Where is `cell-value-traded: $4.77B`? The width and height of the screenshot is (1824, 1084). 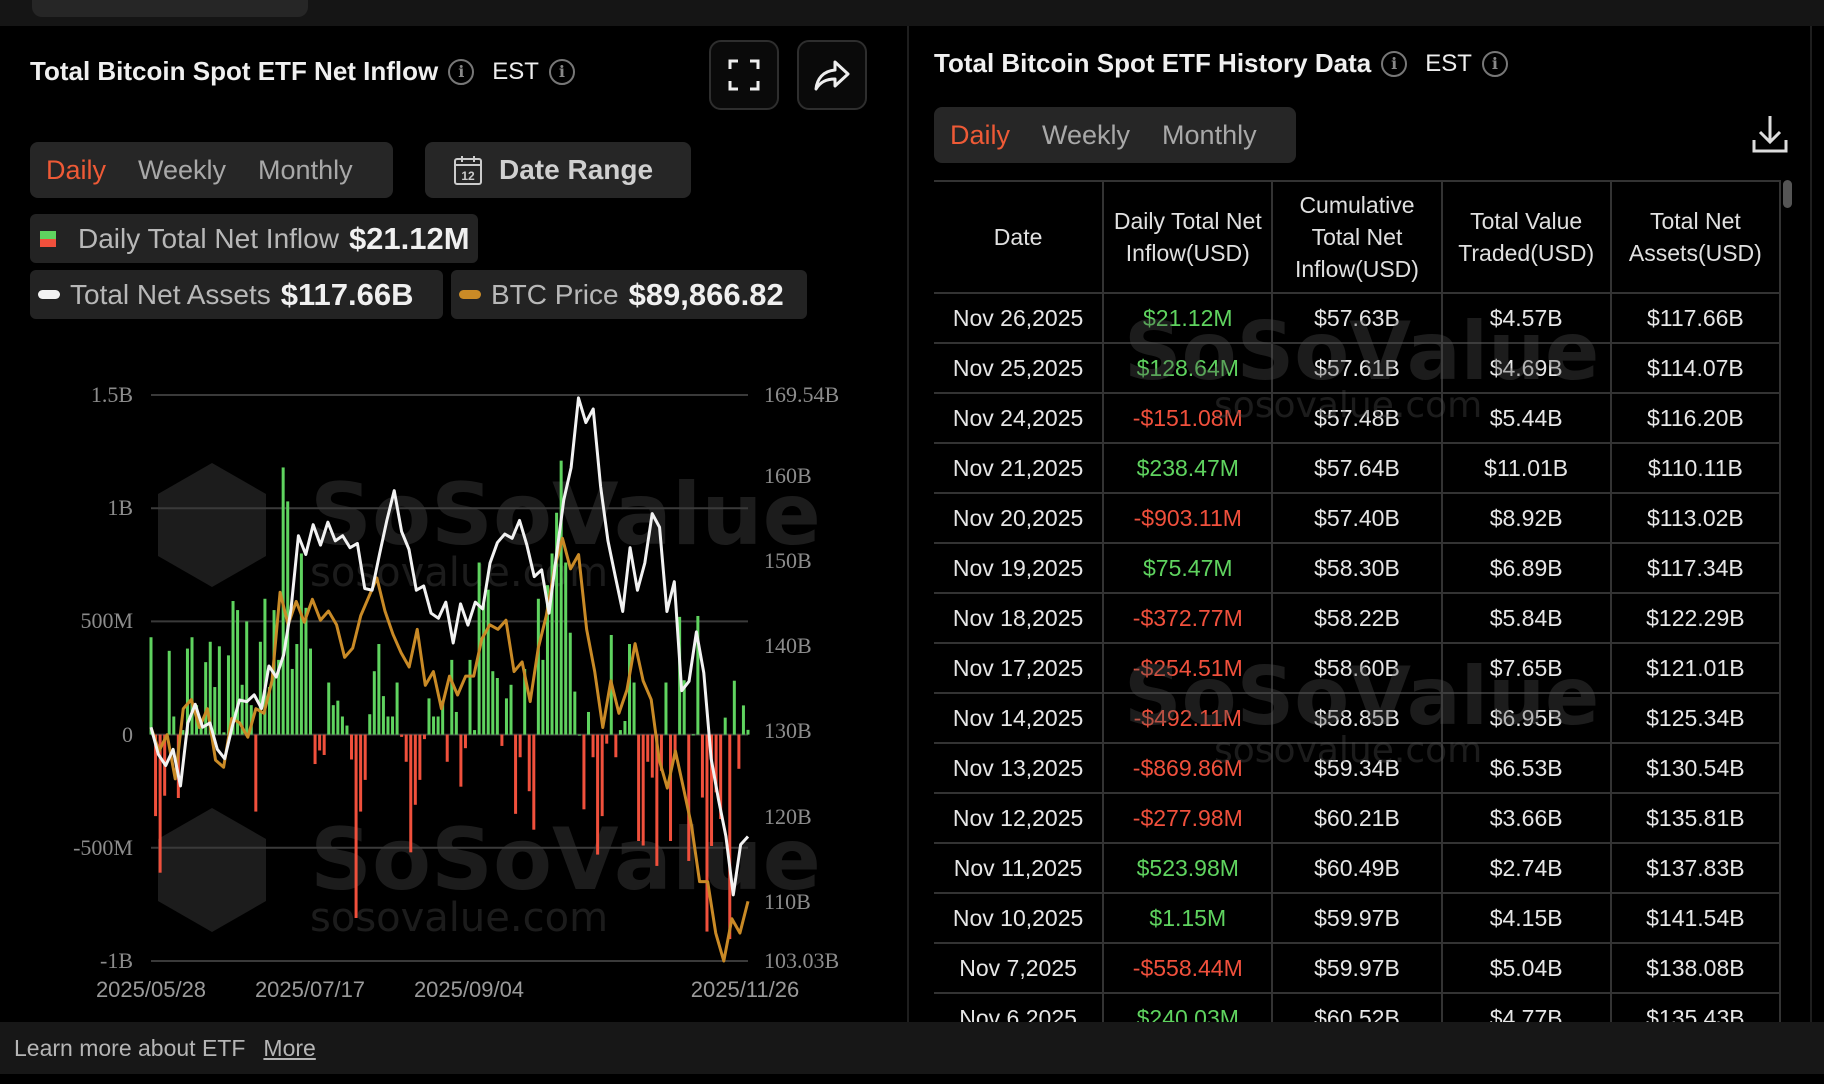
cell-value-traded: $4.77B is located at coordinates (1526, 1007).